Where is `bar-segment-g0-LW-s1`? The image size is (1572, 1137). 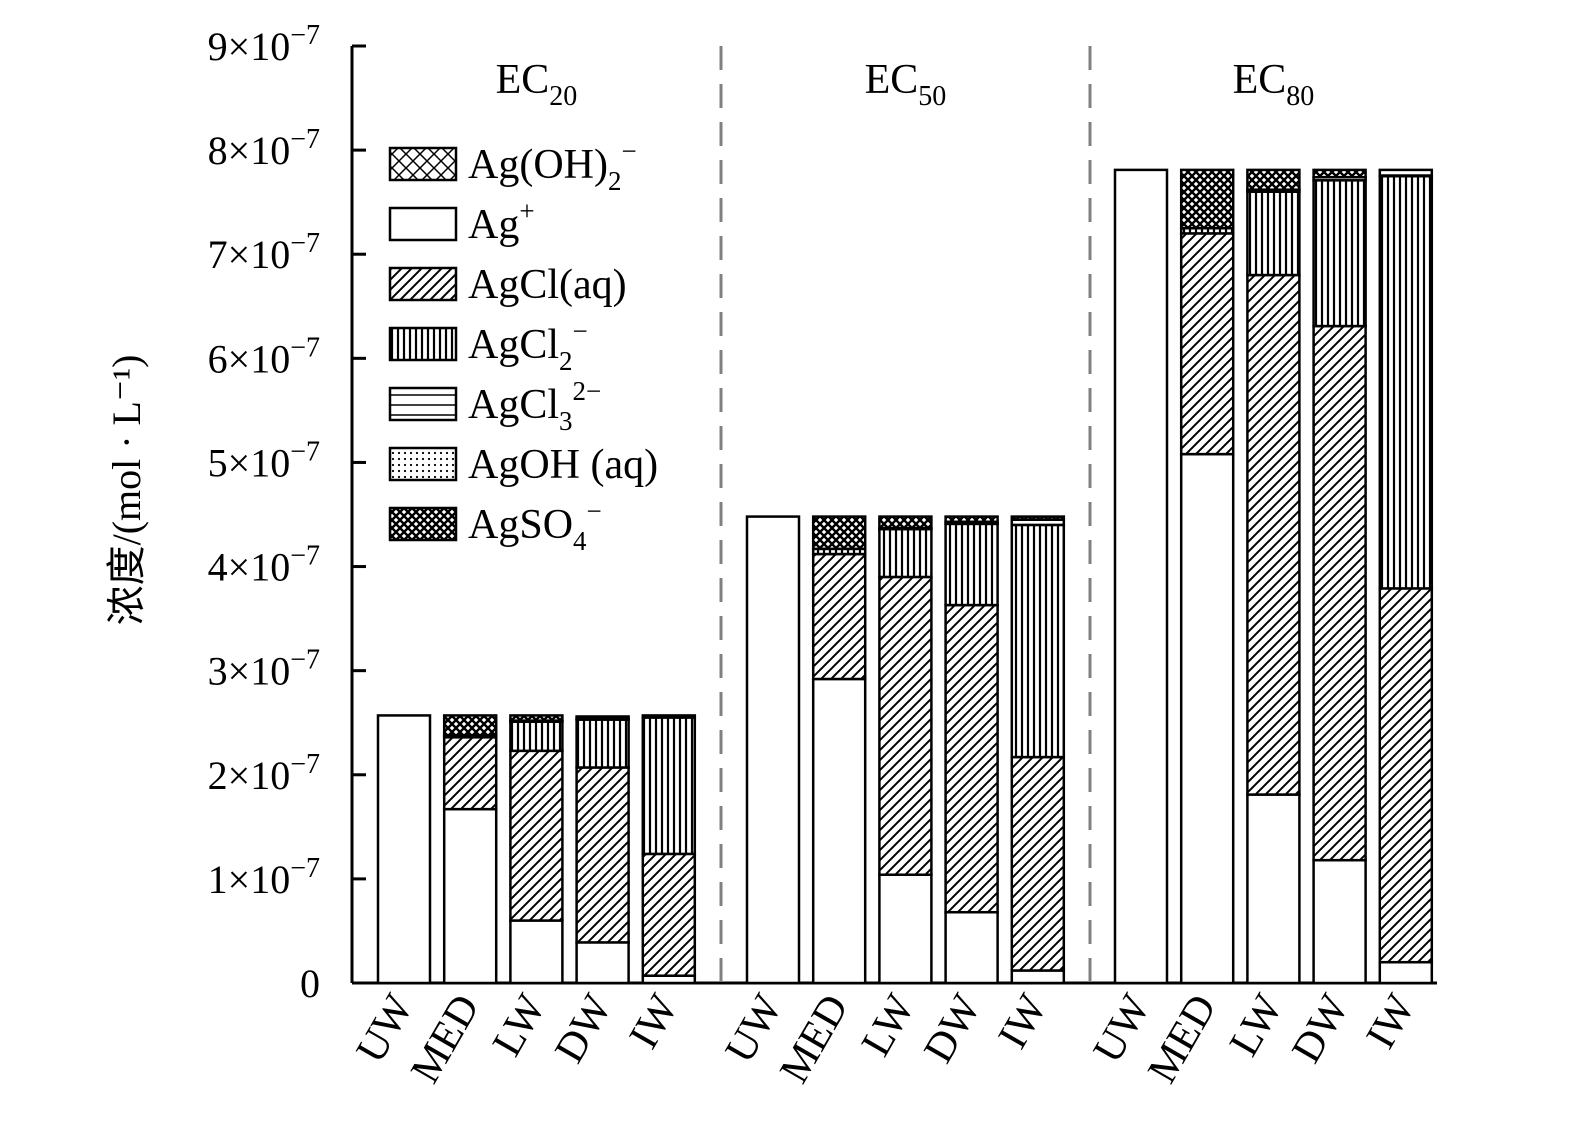
bar-segment-g0-LW-s1 is located at coordinates (536, 952).